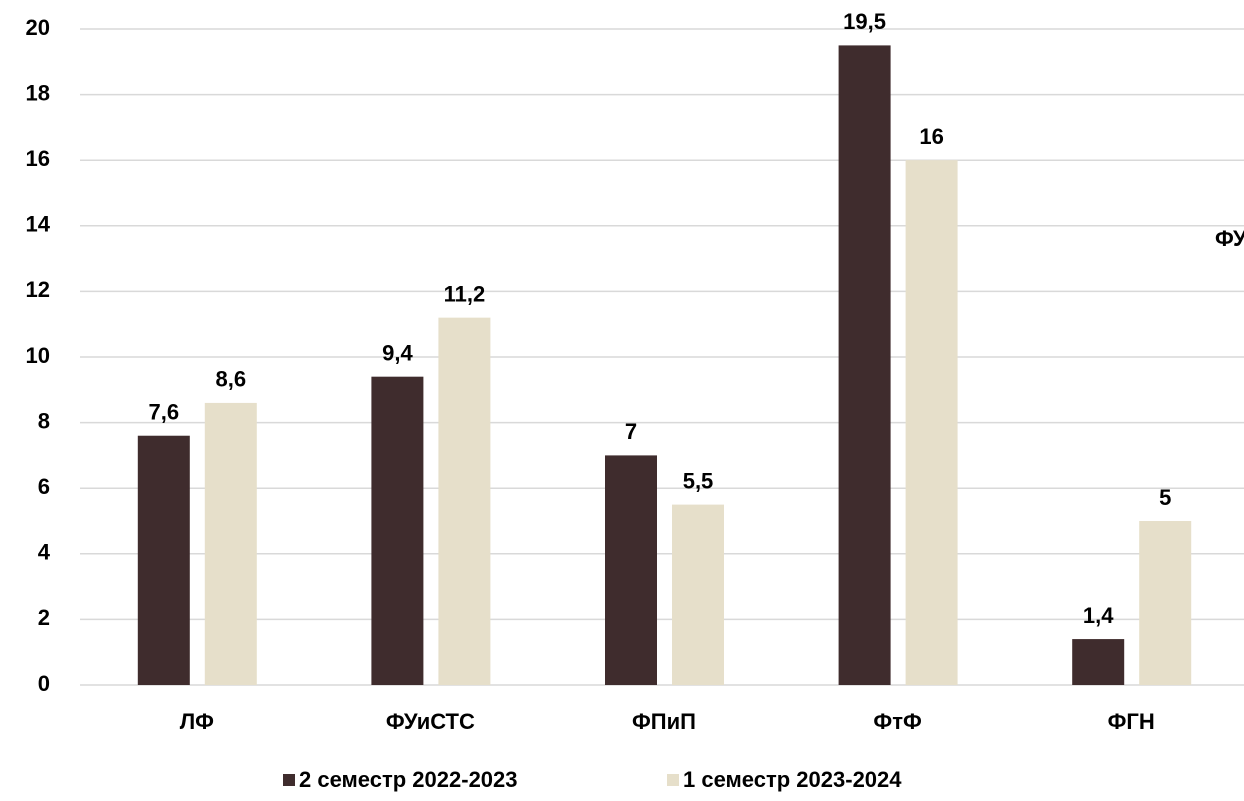  What do you see at coordinates (197, 721) in the screenshot?
I see `x-tick-label: ЛФ` at bounding box center [197, 721].